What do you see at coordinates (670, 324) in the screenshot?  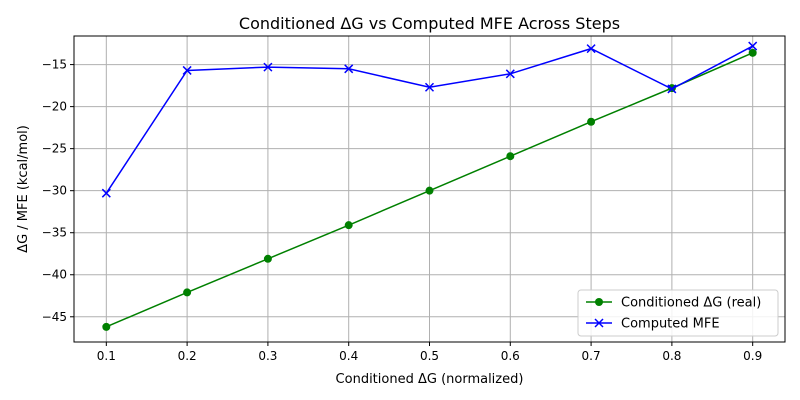 I see `legend-label: Computed MFE` at bounding box center [670, 324].